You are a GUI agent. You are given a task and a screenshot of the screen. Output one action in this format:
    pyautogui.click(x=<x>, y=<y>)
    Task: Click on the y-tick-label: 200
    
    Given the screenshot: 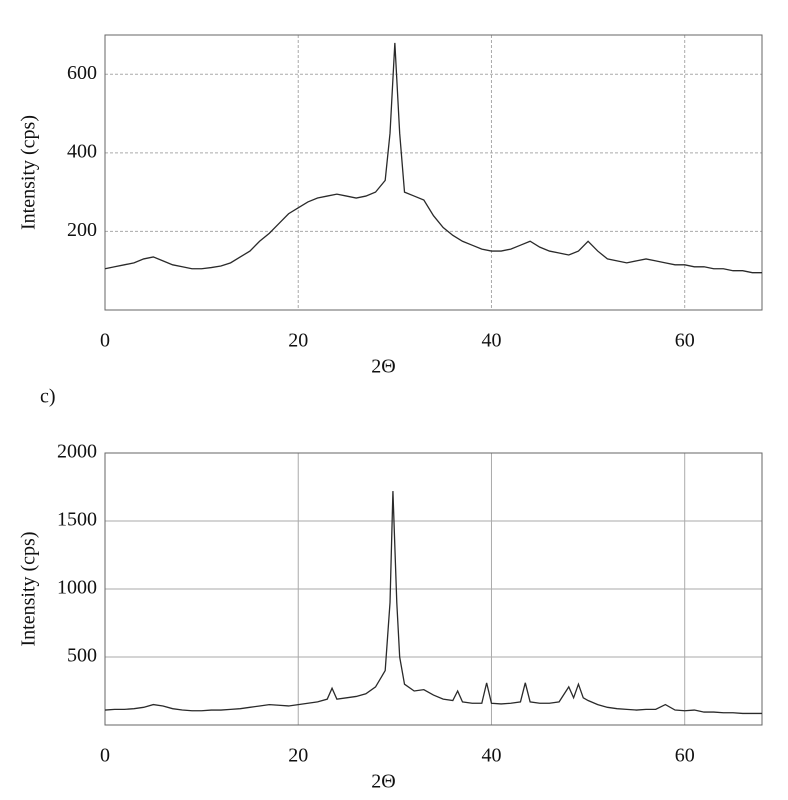 What is the action you would take?
    pyautogui.click(x=82, y=230)
    